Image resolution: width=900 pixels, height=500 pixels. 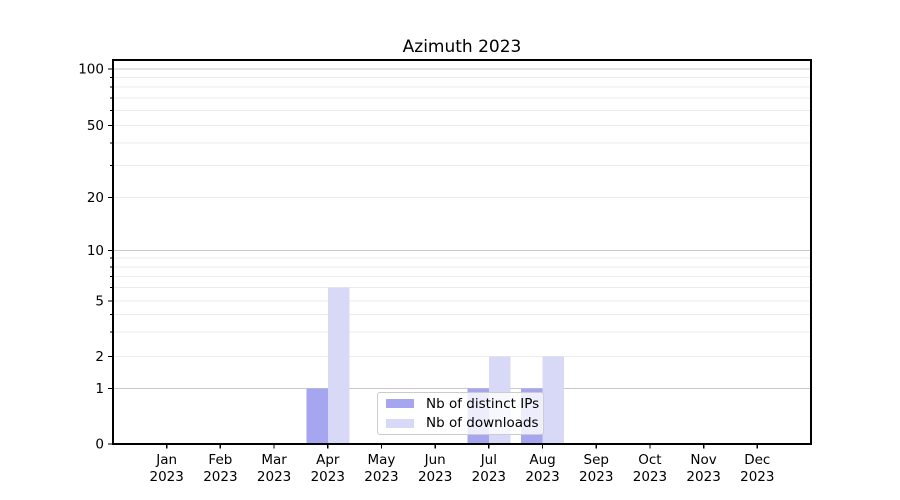 What do you see at coordinates (482, 423) in the screenshot?
I see `legend-label-downloads: Nb of downloads` at bounding box center [482, 423].